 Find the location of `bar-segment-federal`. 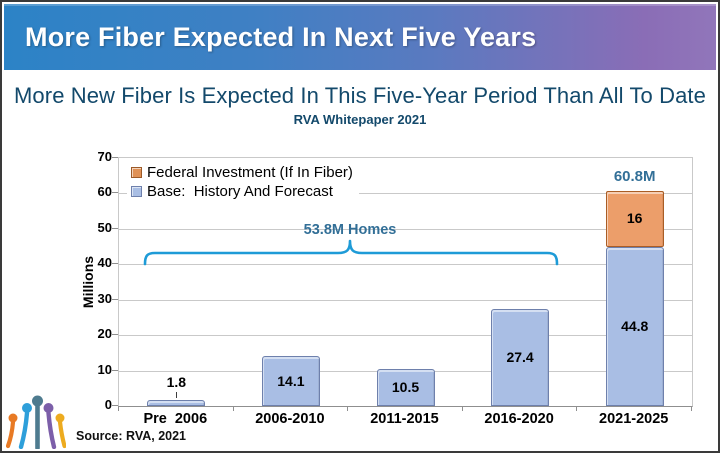

bar-segment-federal is located at coordinates (634, 219).